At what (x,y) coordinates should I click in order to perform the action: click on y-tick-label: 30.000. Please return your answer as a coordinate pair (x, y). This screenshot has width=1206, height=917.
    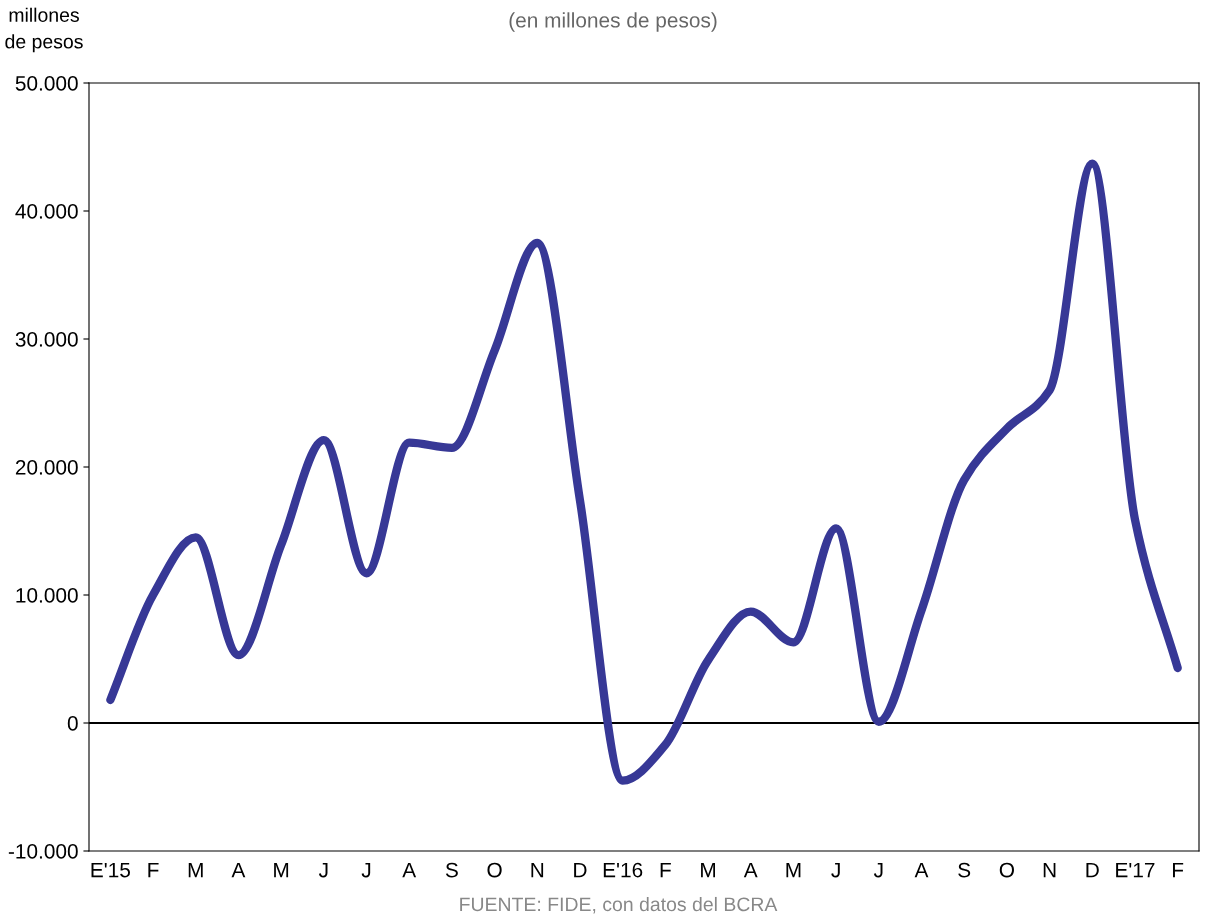
    Looking at the image, I should click on (46, 339).